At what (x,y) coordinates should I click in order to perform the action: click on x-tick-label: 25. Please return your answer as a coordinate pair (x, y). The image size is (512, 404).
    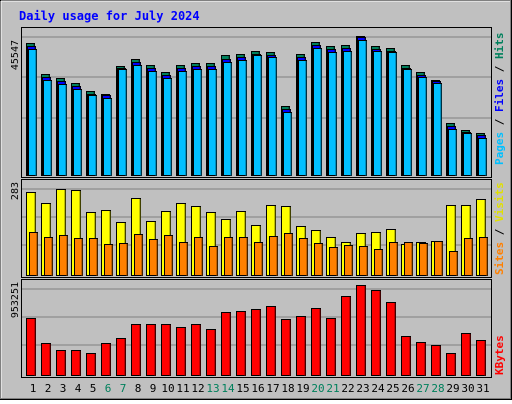
    Looking at the image, I should click on (392, 388).